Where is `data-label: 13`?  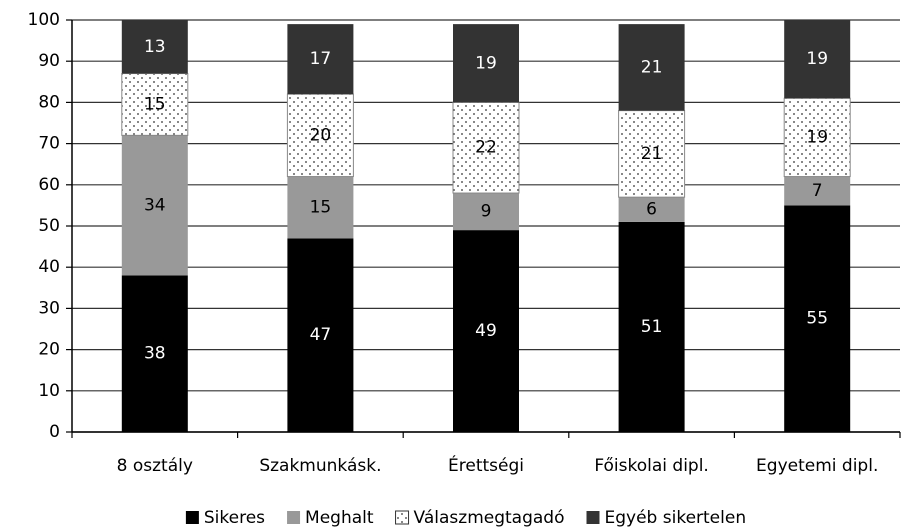
data-label: 13 is located at coordinates (155, 47).